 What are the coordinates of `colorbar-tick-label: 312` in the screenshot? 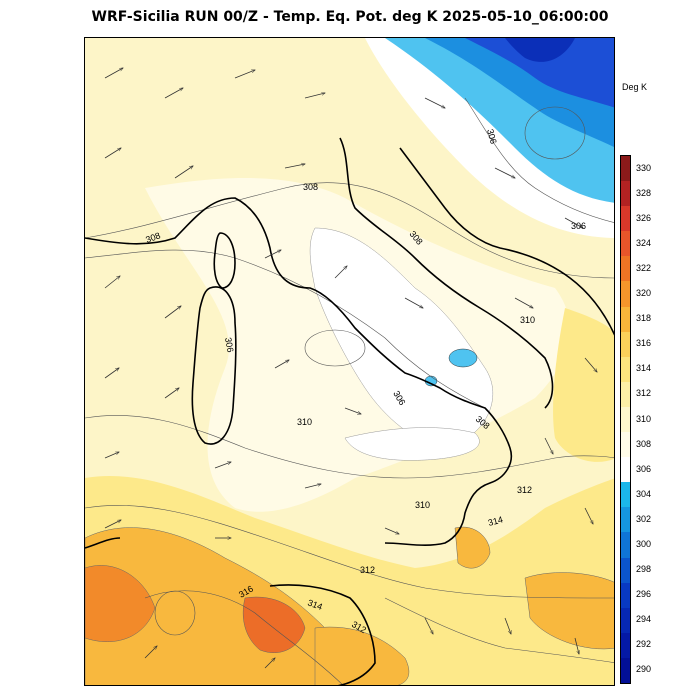 It's located at (644, 393).